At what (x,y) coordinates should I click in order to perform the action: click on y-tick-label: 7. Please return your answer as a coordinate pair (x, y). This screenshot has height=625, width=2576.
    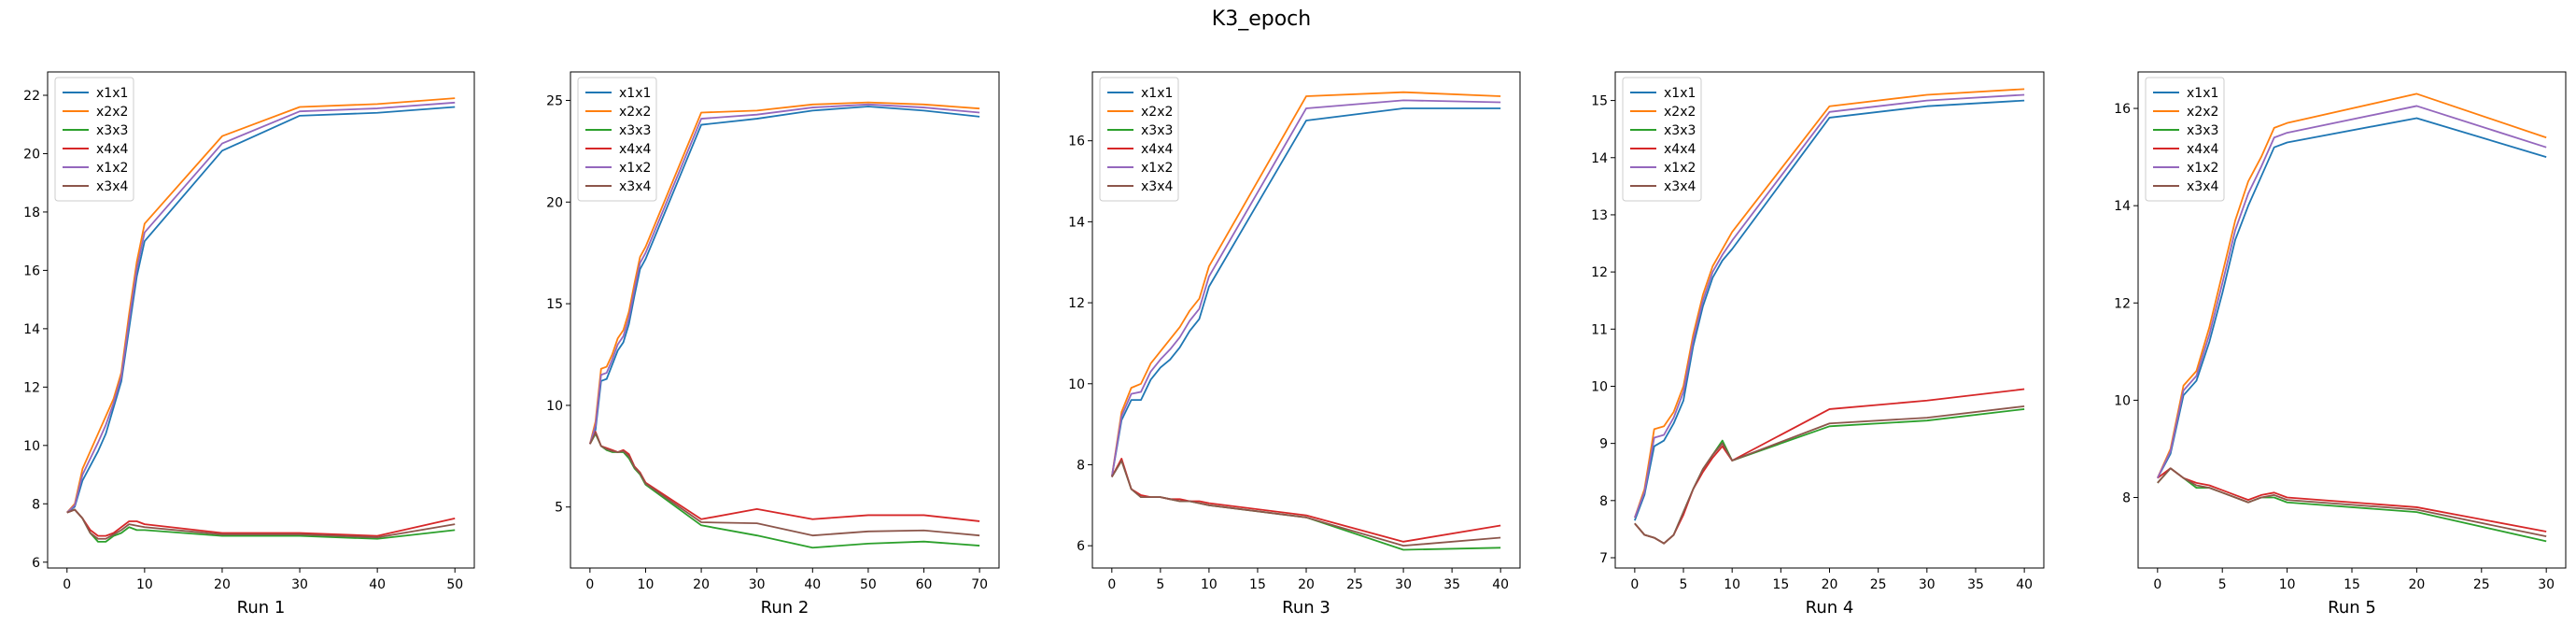
    Looking at the image, I should click on (1603, 558).